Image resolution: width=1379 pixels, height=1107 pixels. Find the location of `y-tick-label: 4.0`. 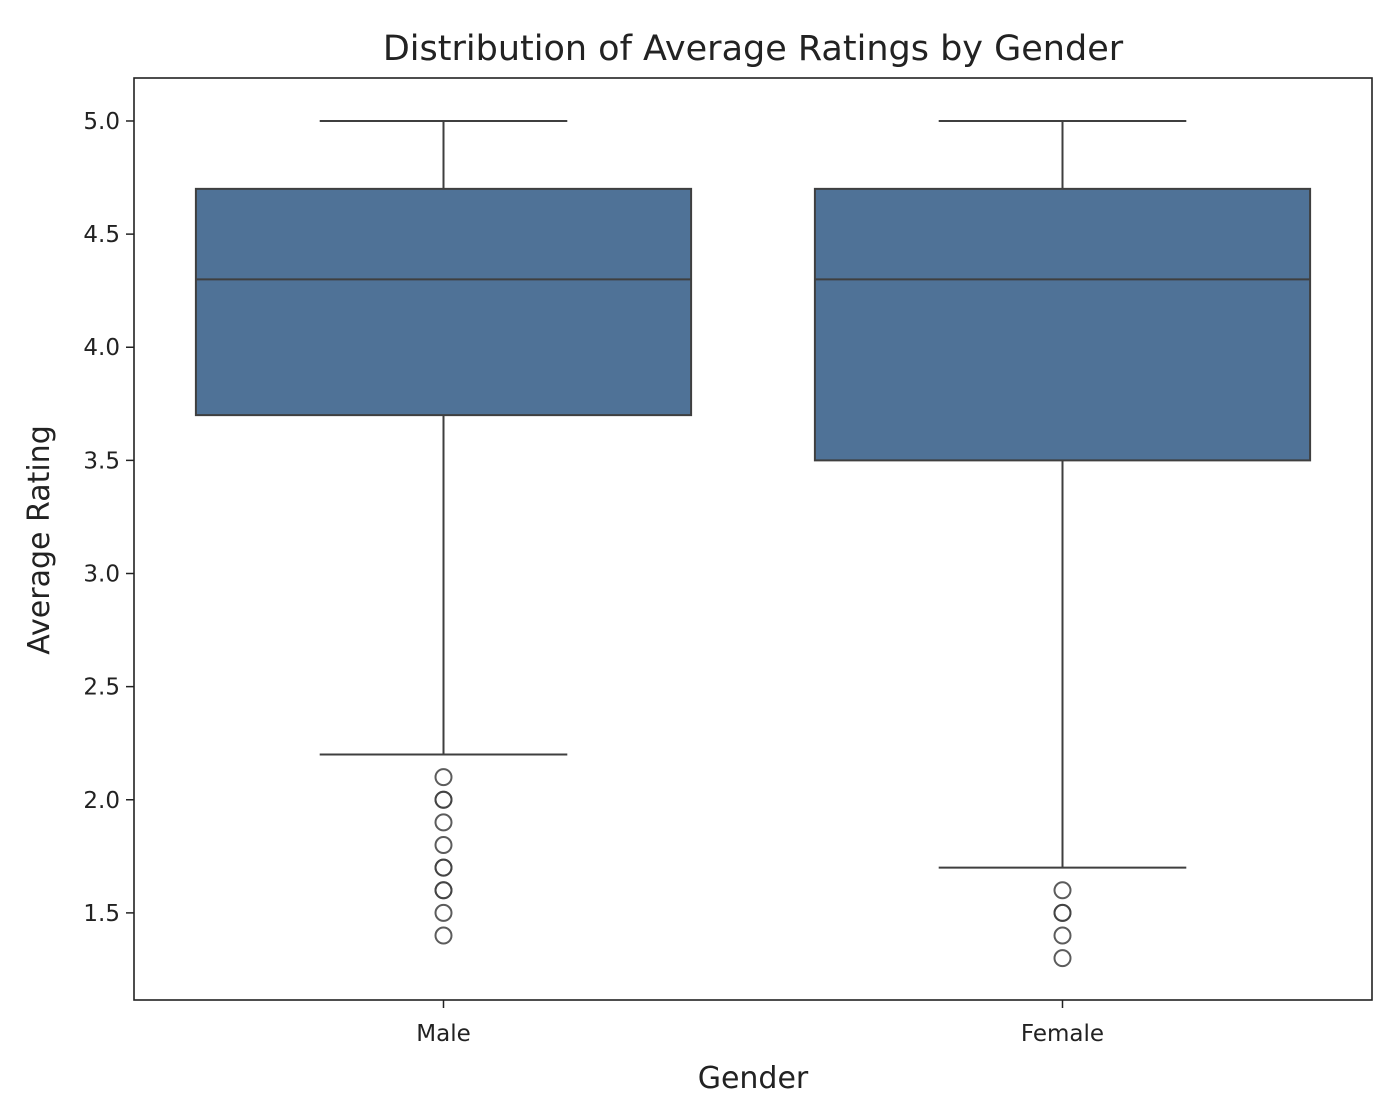

y-tick-label: 4.0 is located at coordinates (101, 348).